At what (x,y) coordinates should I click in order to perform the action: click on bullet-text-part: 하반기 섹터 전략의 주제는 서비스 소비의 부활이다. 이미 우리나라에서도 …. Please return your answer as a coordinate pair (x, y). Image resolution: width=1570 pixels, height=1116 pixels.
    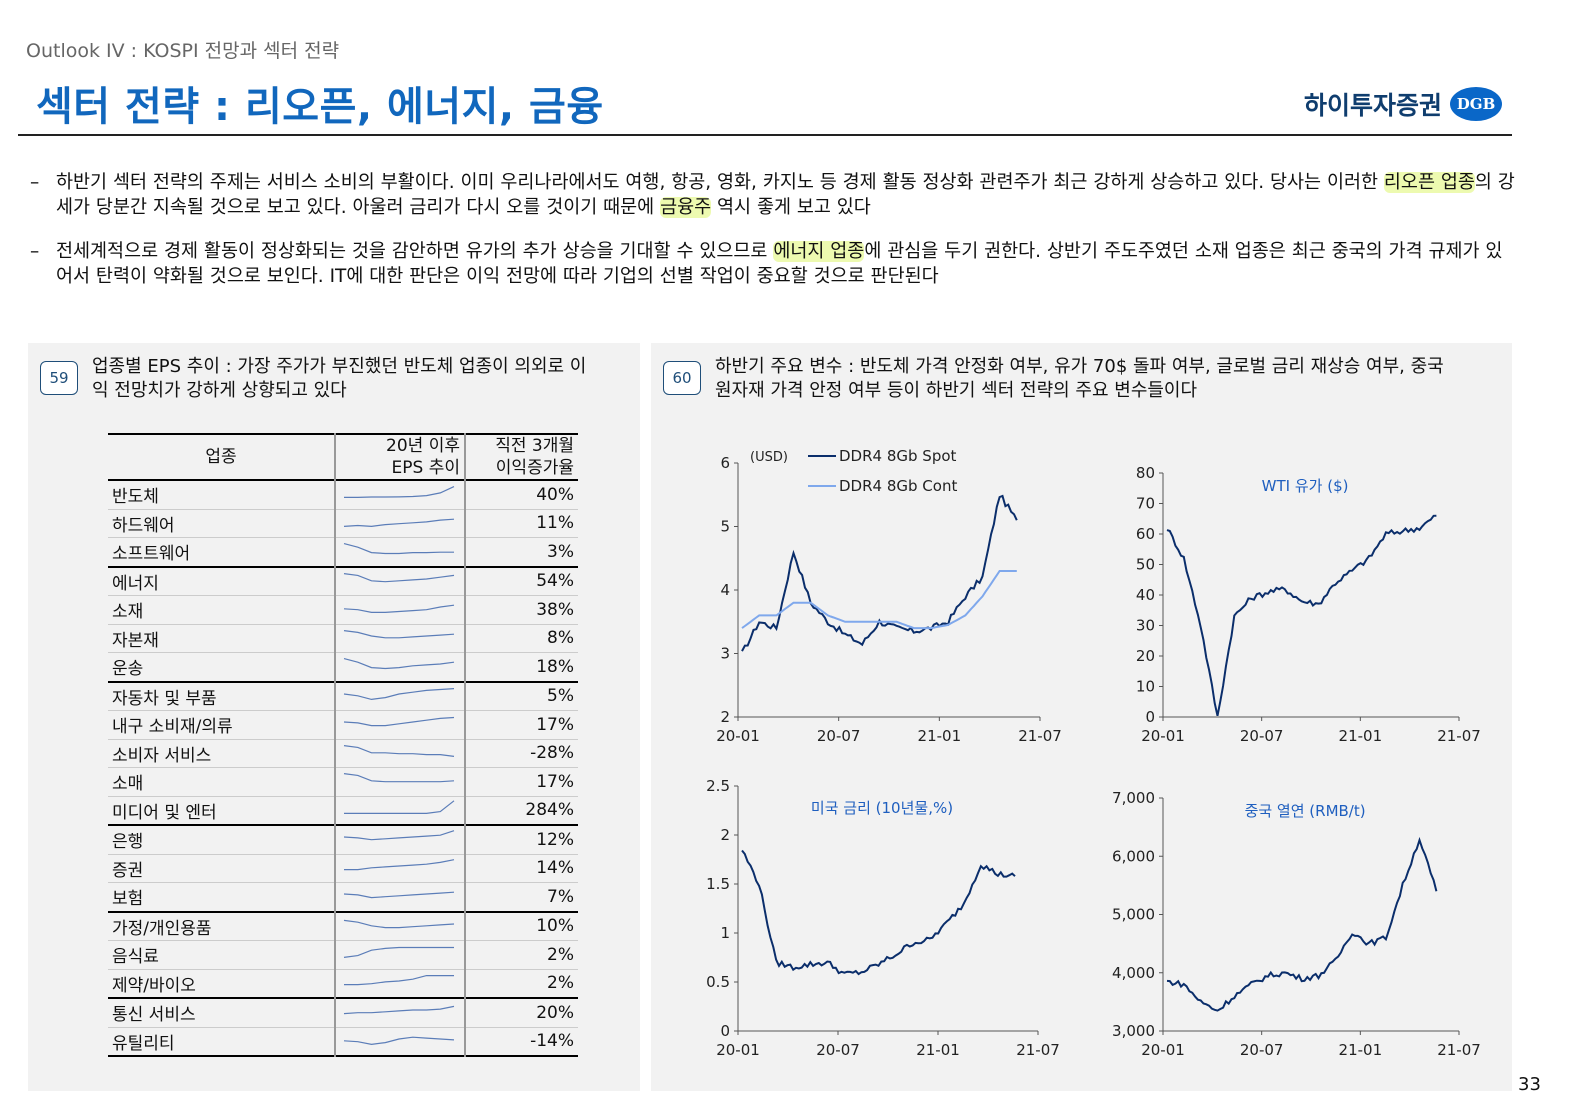
    Looking at the image, I should click on (720, 182).